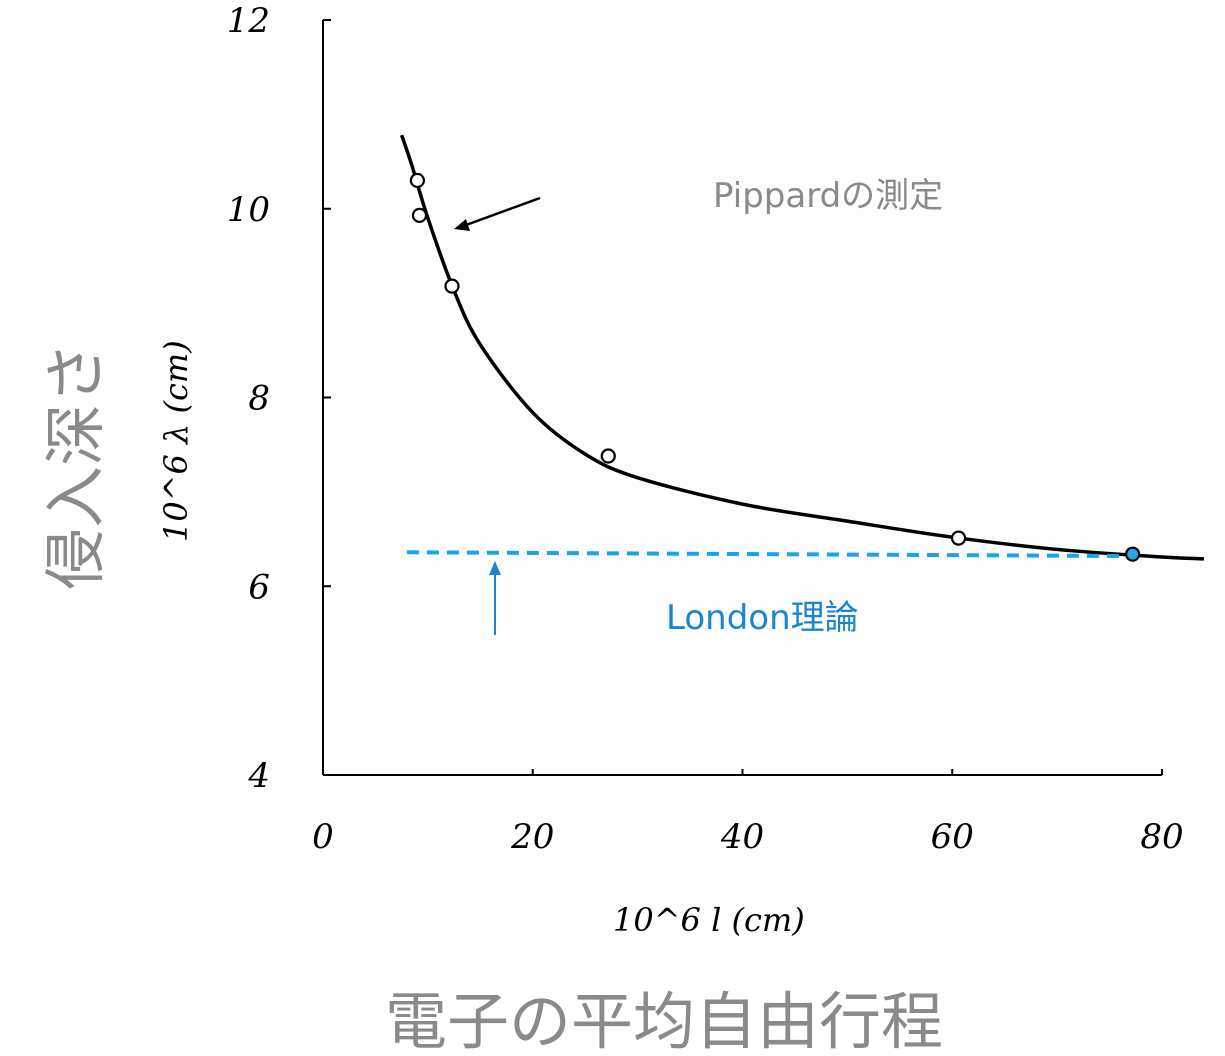 The width and height of the screenshot is (1225, 1056). What do you see at coordinates (709, 920) in the screenshot?
I see `x-axis-label: 10^6 l (cm)` at bounding box center [709, 920].